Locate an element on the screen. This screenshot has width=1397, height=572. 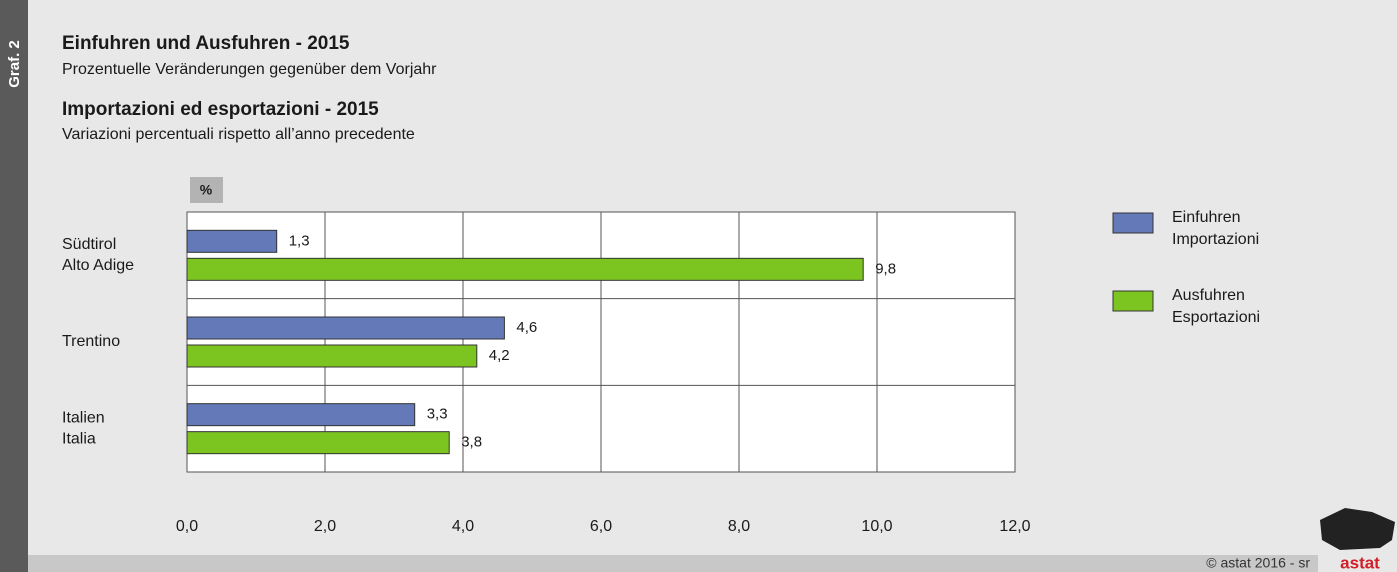
legend-label: Importazioni is located at coordinates (1215, 239).